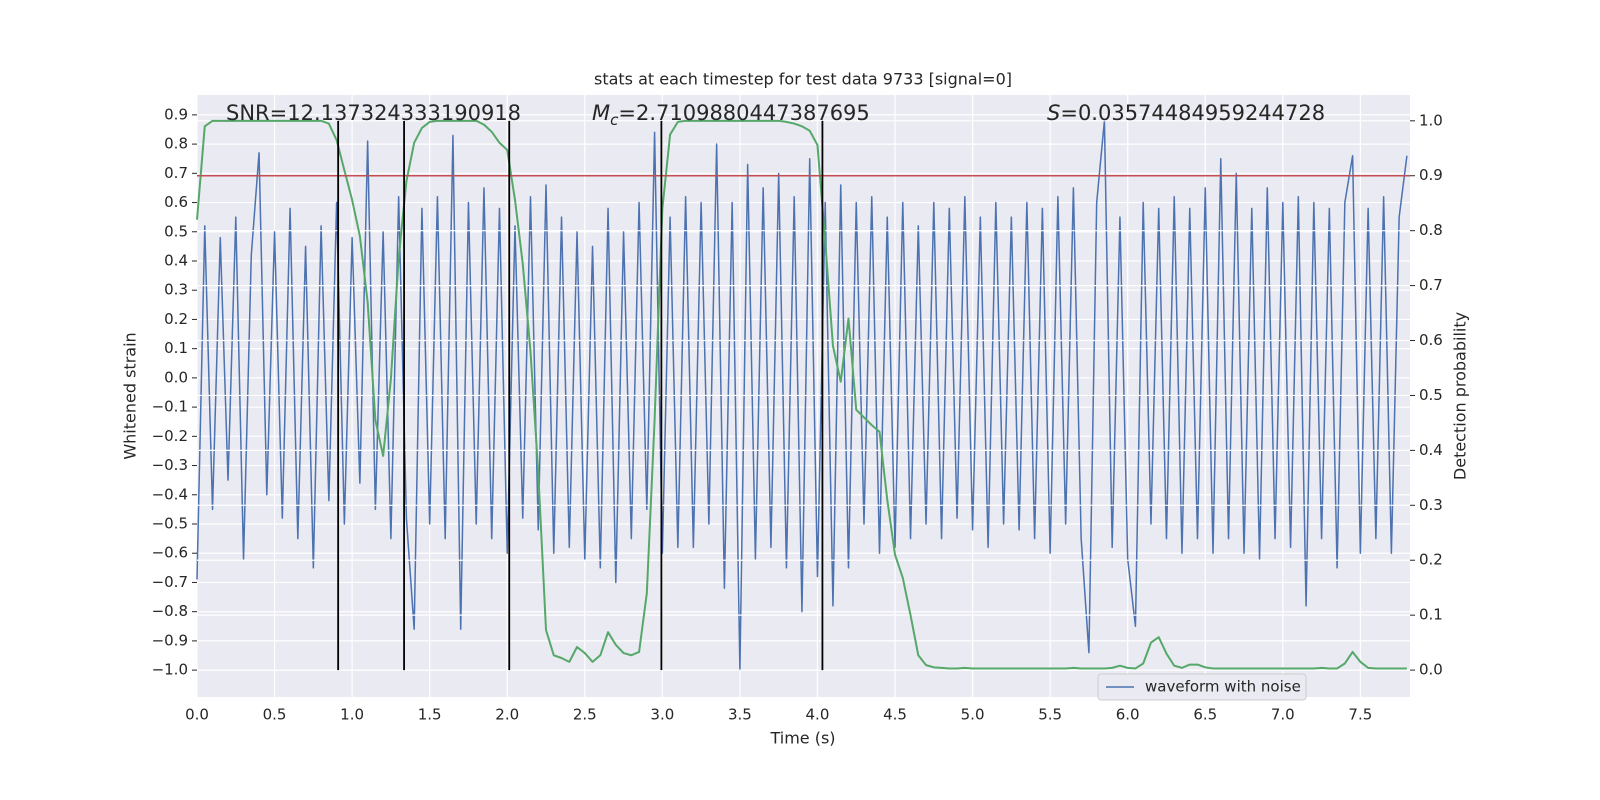 This screenshot has height=800, width=1600. What do you see at coordinates (170, 494) in the screenshot?
I see `y-tick-label: −0.4` at bounding box center [170, 494].